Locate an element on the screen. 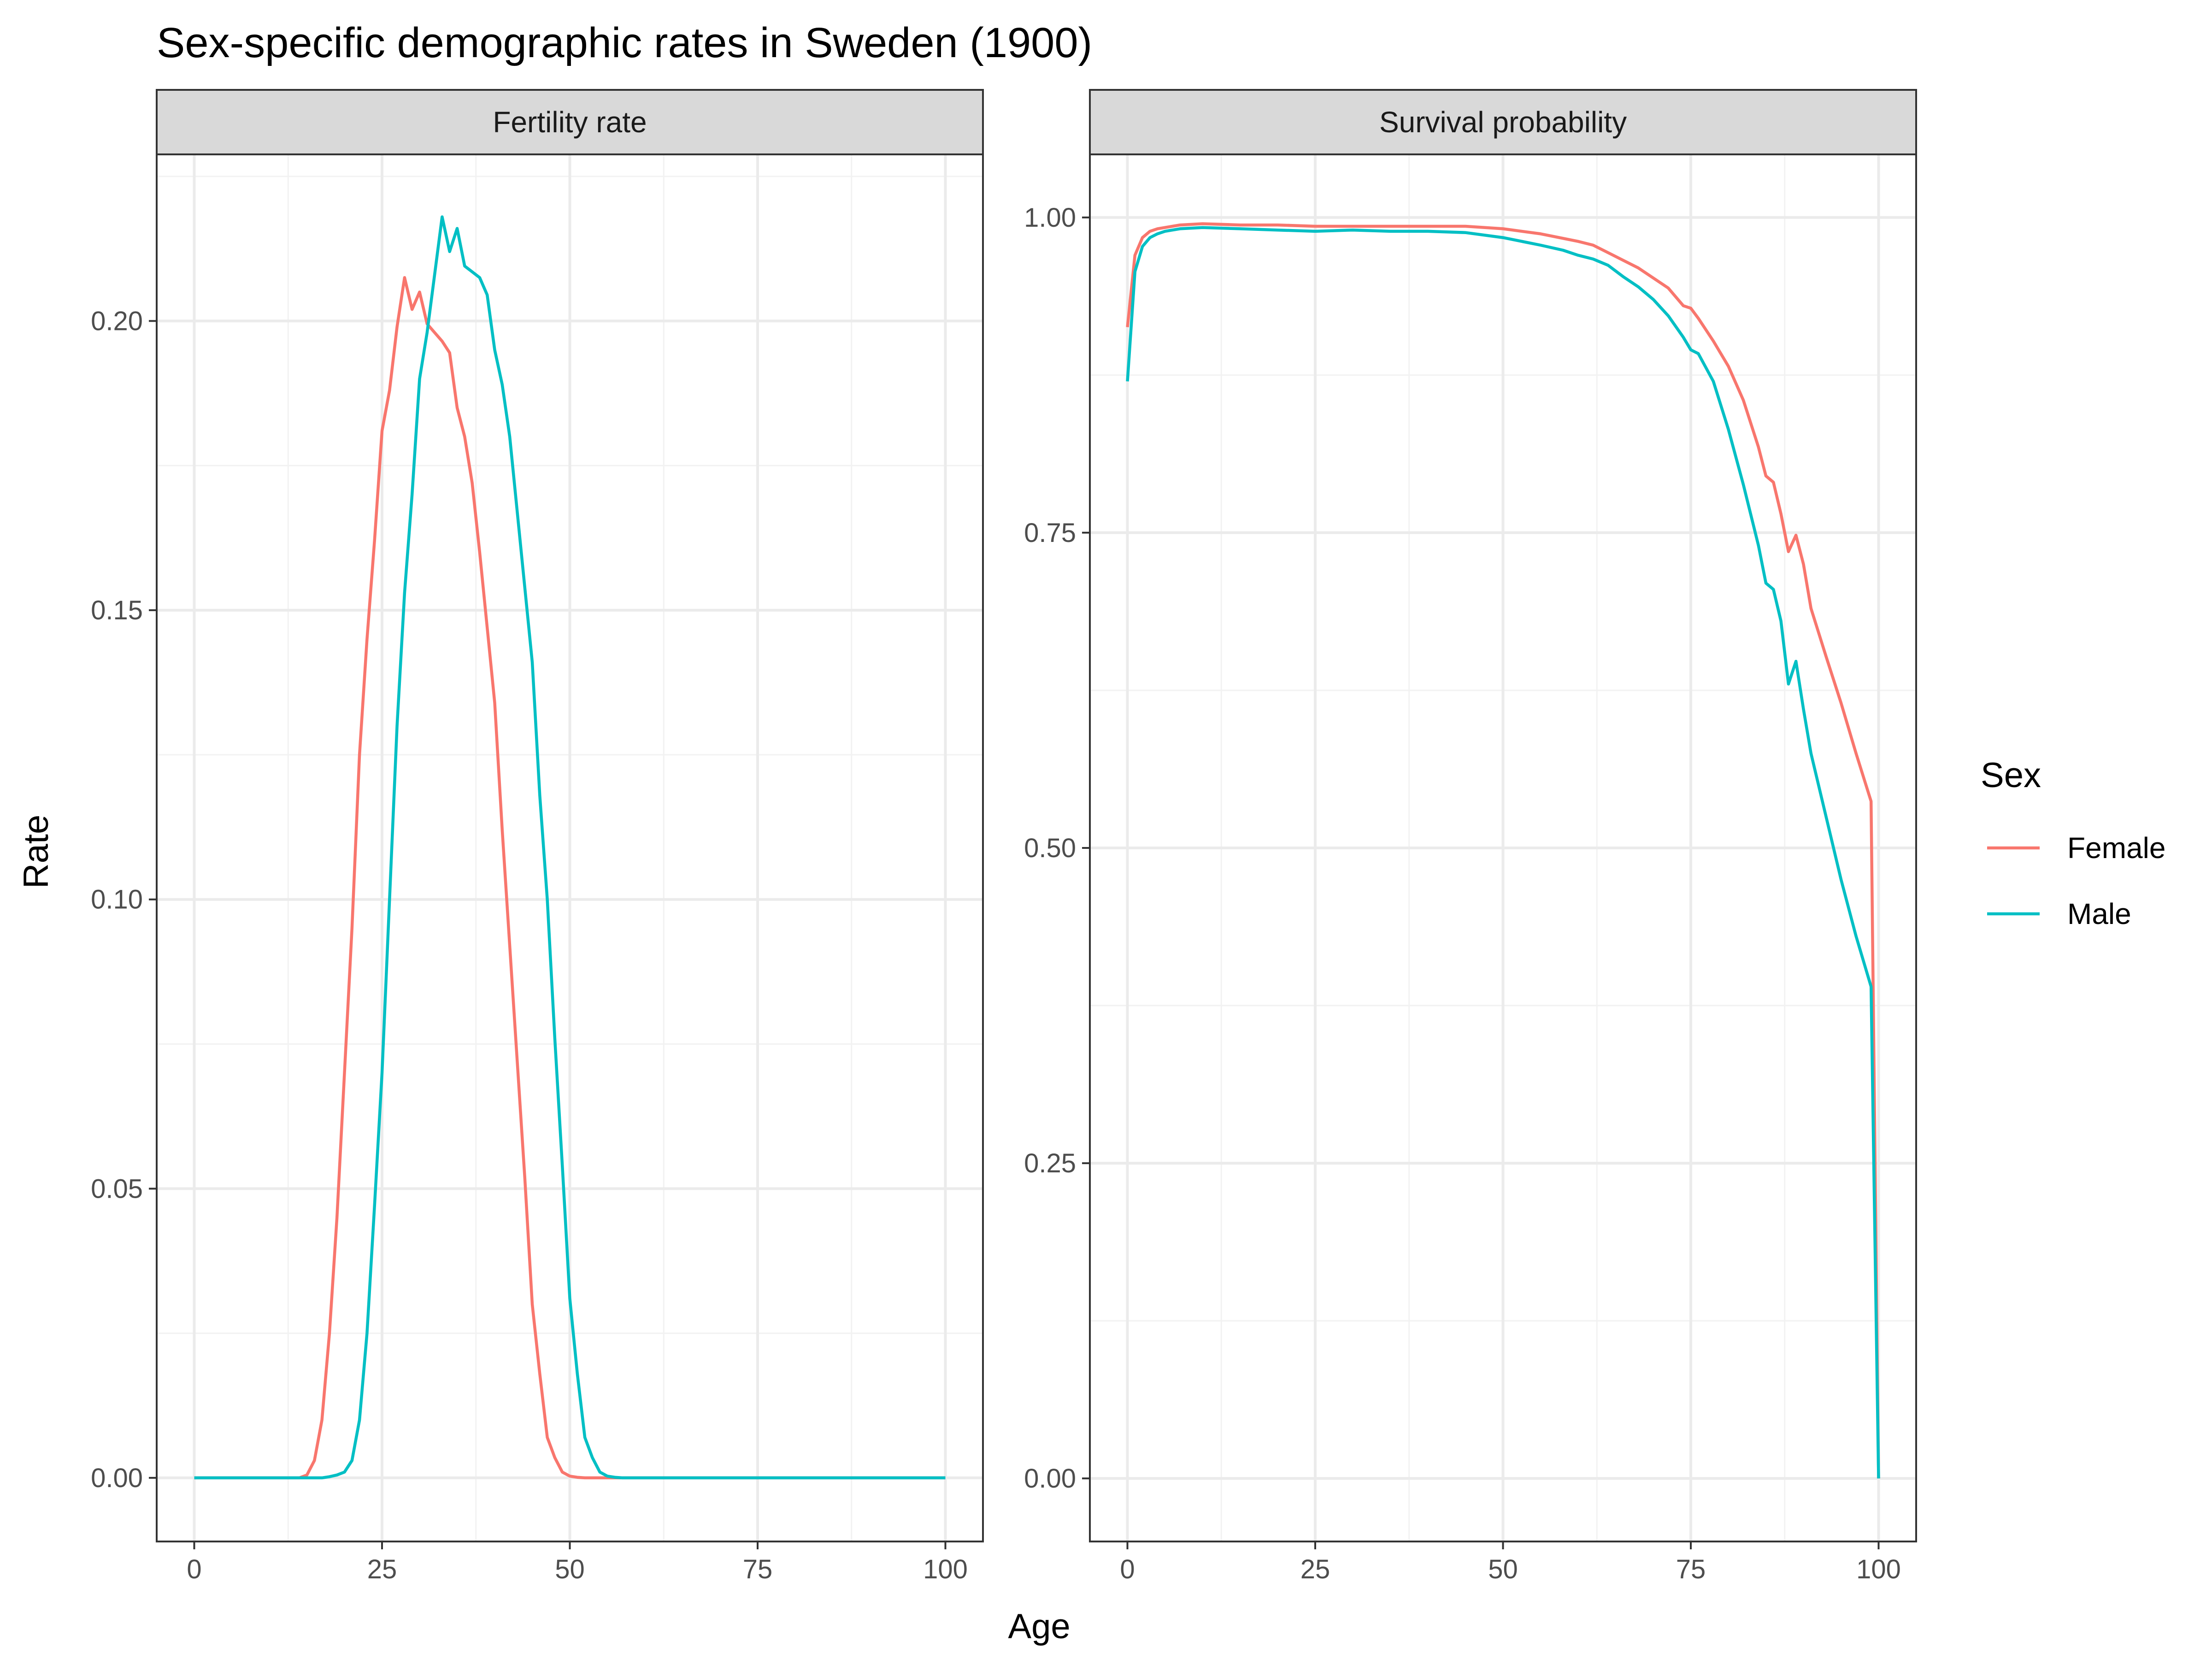 The image size is (2212, 1659). legend-label-male: Male is located at coordinates (2099, 913).